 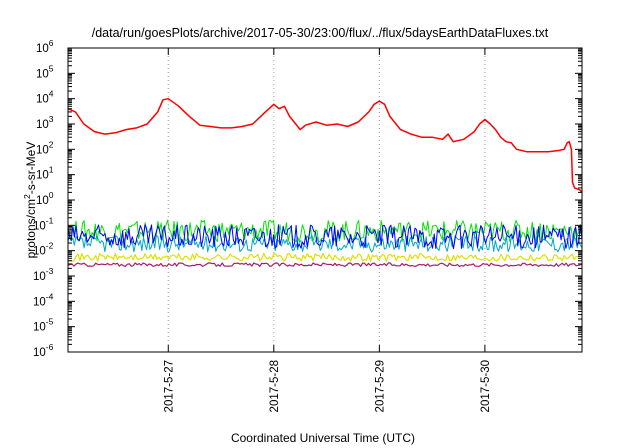 I want to click on y-axis-label-main: protons/cm, so click(x=31, y=228).